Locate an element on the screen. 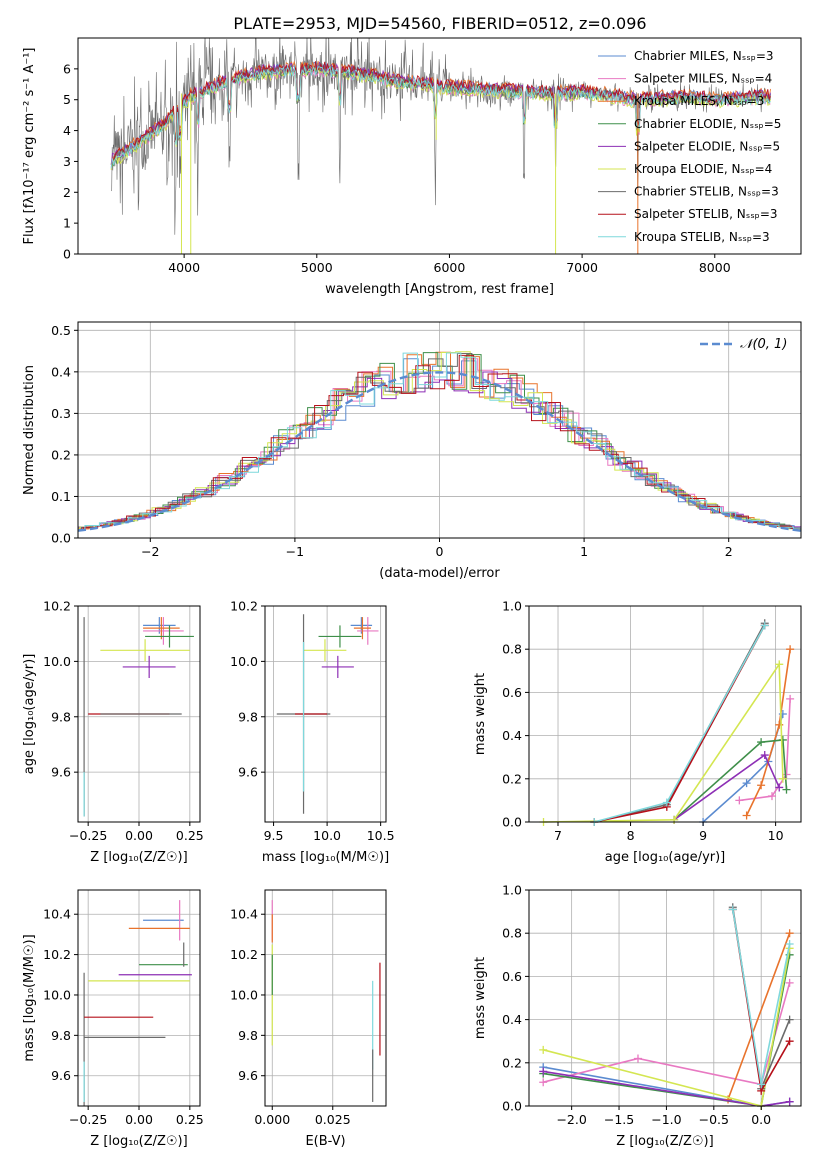 Image resolution: width=819 pixels, height=1170 pixels. histogram-kroupa_elodie is located at coordinates (439, 441).